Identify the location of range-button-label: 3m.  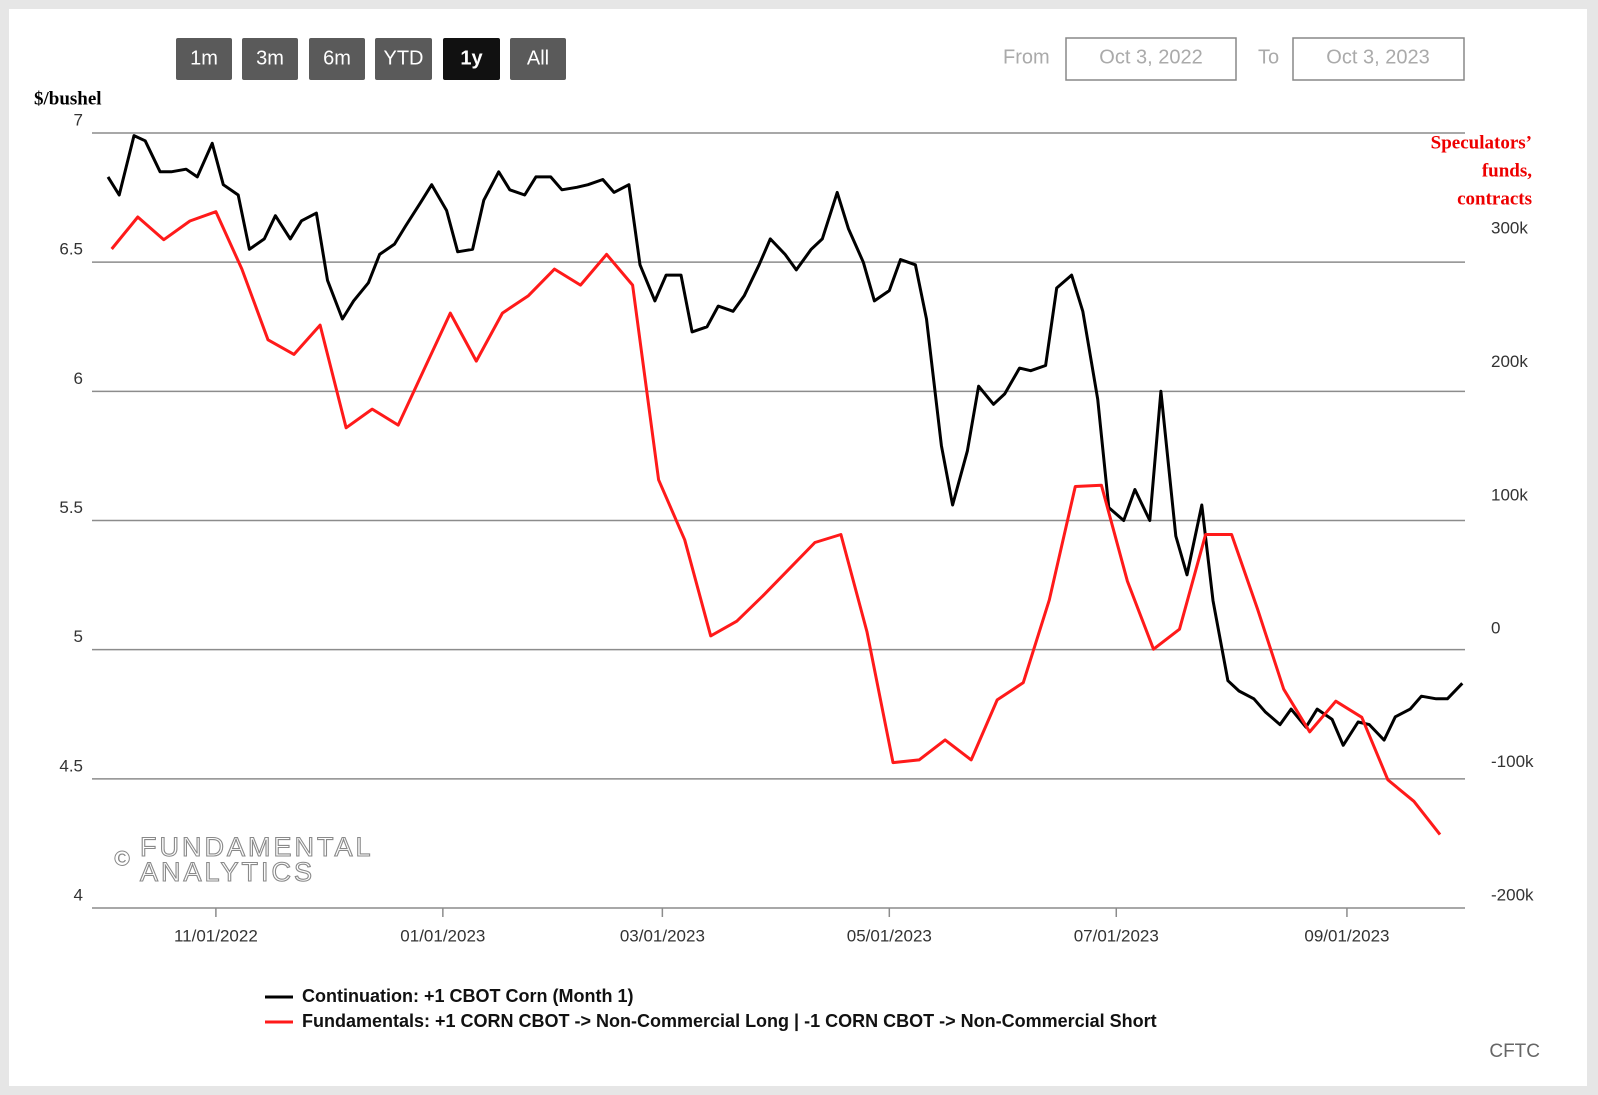
(270, 58).